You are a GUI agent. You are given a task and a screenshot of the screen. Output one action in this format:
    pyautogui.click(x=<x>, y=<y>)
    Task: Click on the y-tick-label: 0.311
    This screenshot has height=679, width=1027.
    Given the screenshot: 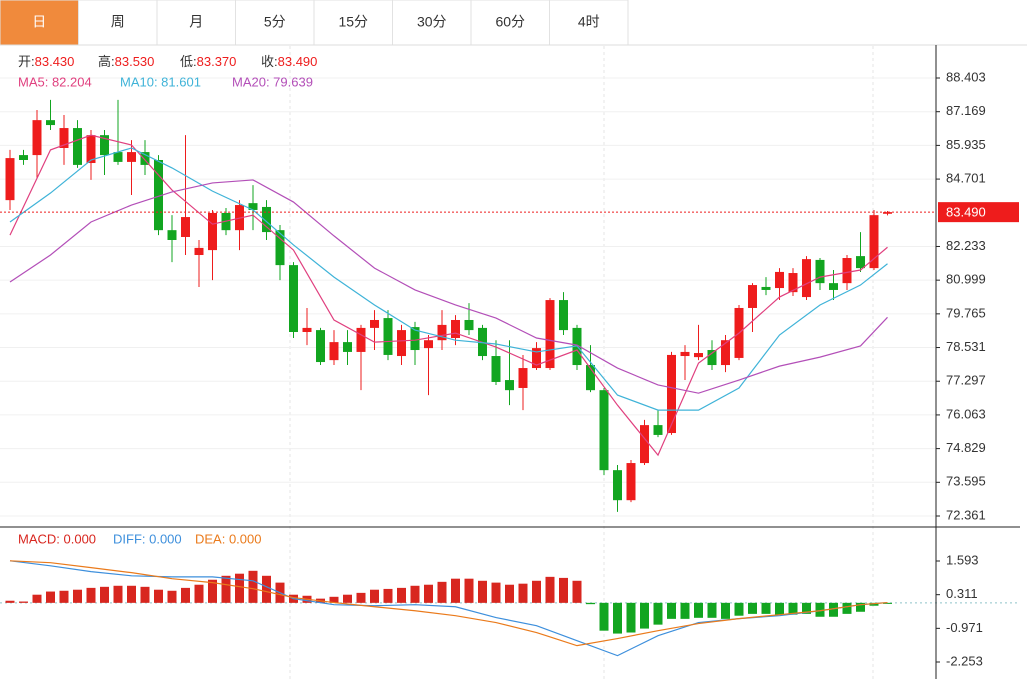 What is the action you would take?
    pyautogui.click(x=962, y=593)
    